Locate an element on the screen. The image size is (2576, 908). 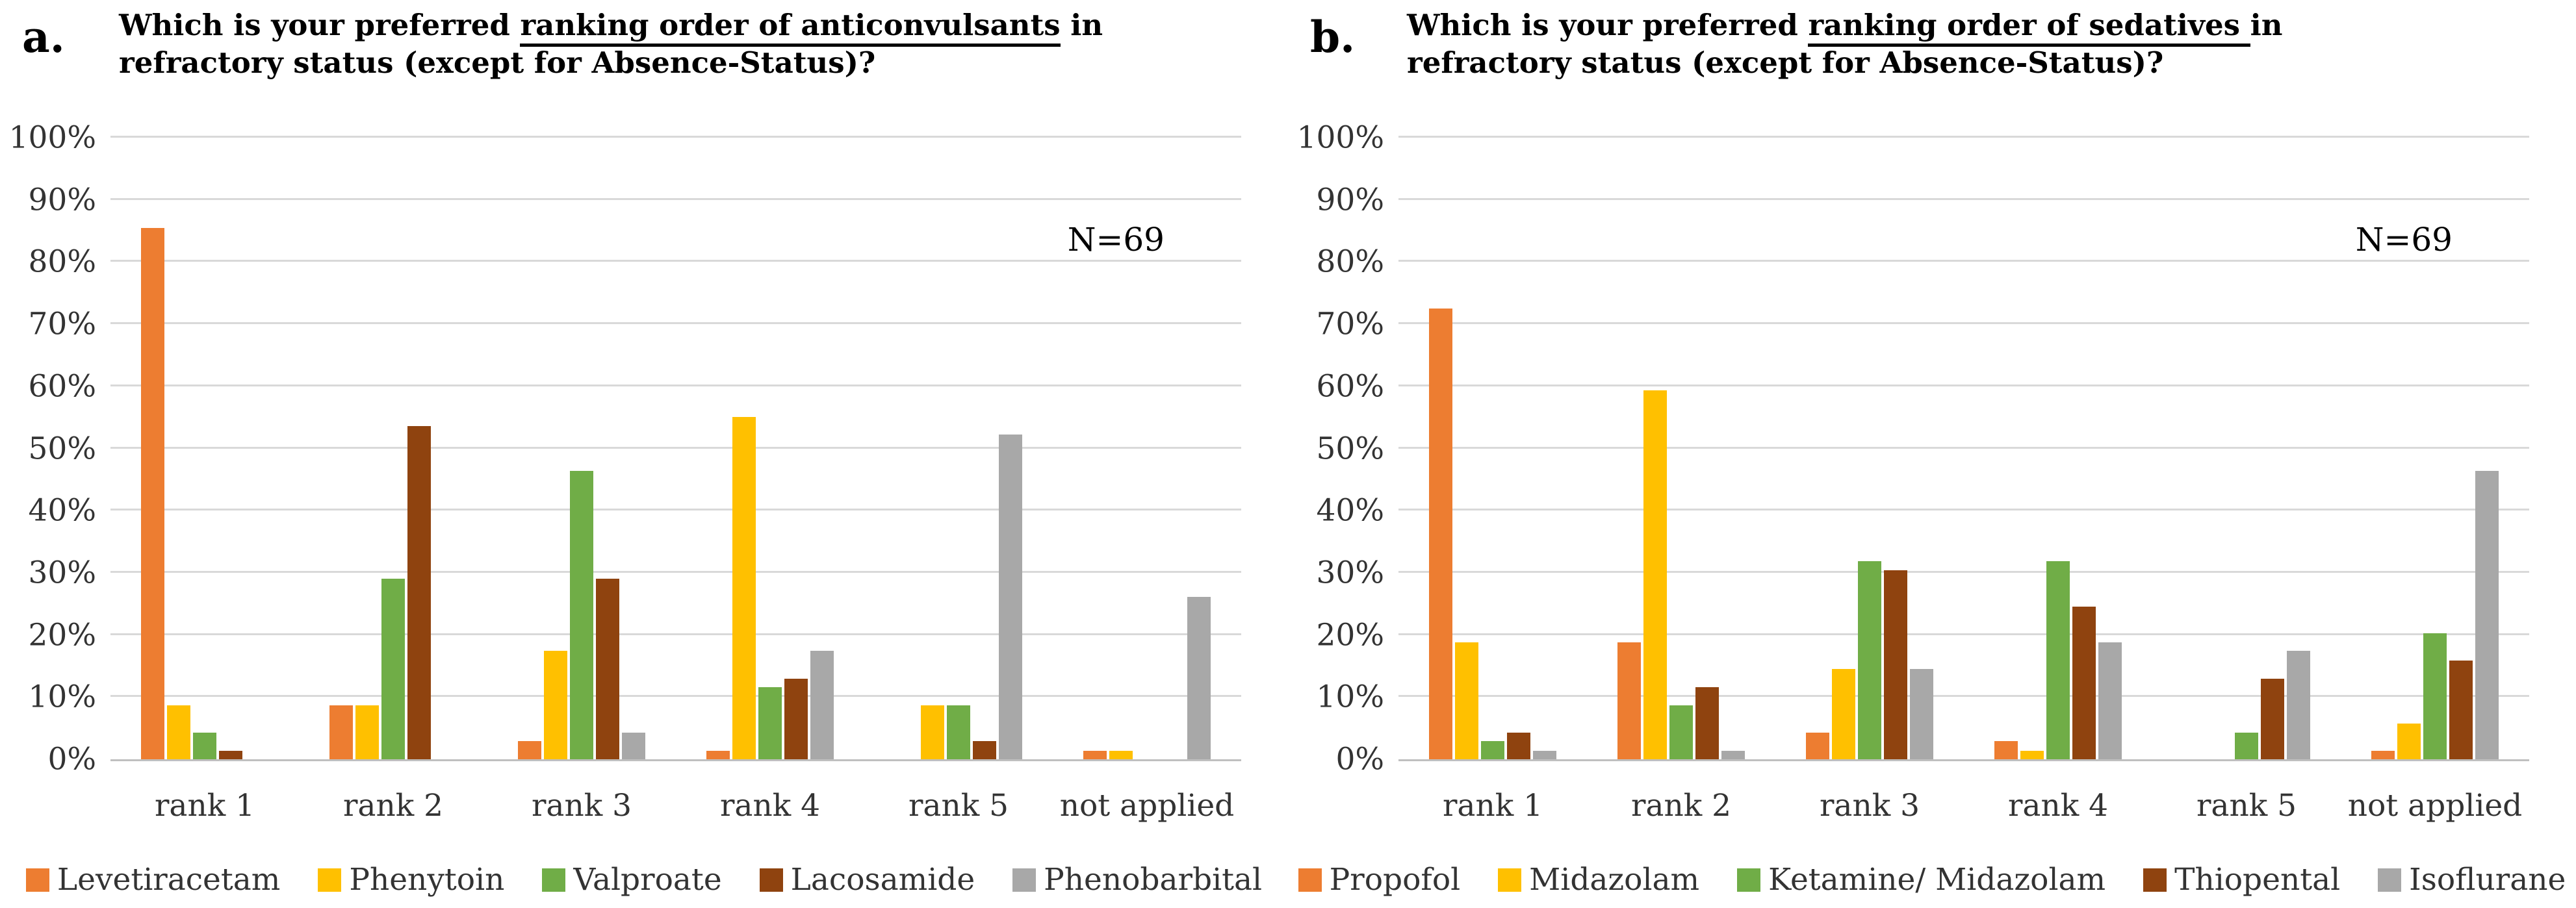
y-tick-label: 20% is located at coordinates (1350, 635).